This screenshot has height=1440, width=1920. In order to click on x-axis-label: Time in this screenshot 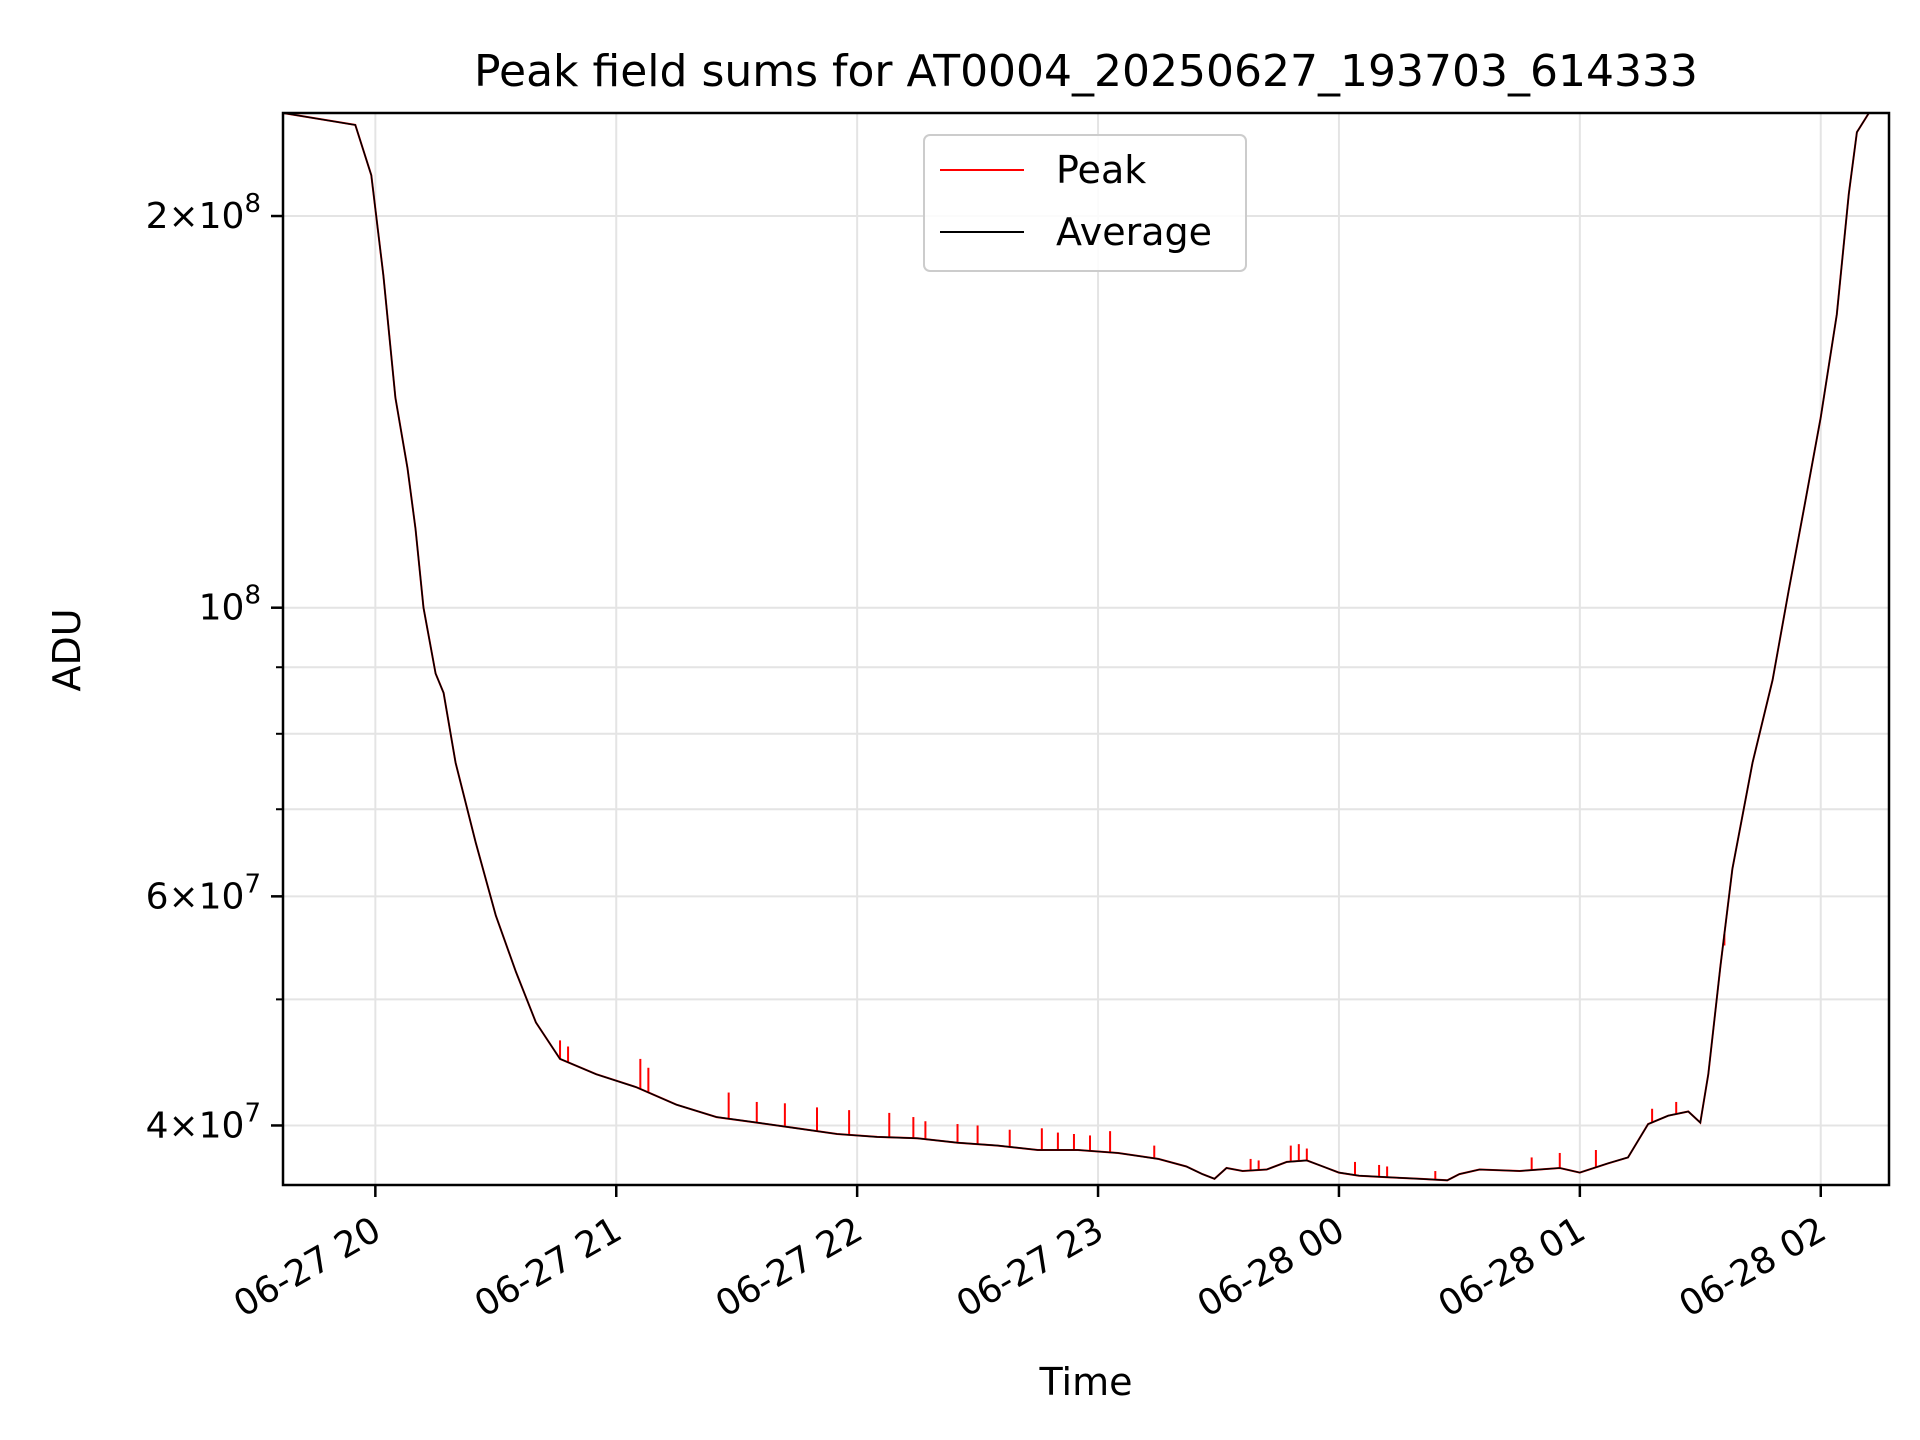, I will do `click(1086, 1382)`.